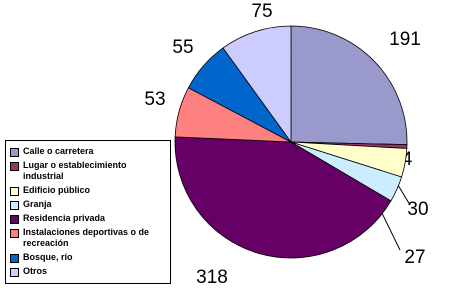 Image resolution: width=450 pixels, height=296 pixels. What do you see at coordinates (88, 257) in the screenshot?
I see `legend-item: Bosque, río` at bounding box center [88, 257].